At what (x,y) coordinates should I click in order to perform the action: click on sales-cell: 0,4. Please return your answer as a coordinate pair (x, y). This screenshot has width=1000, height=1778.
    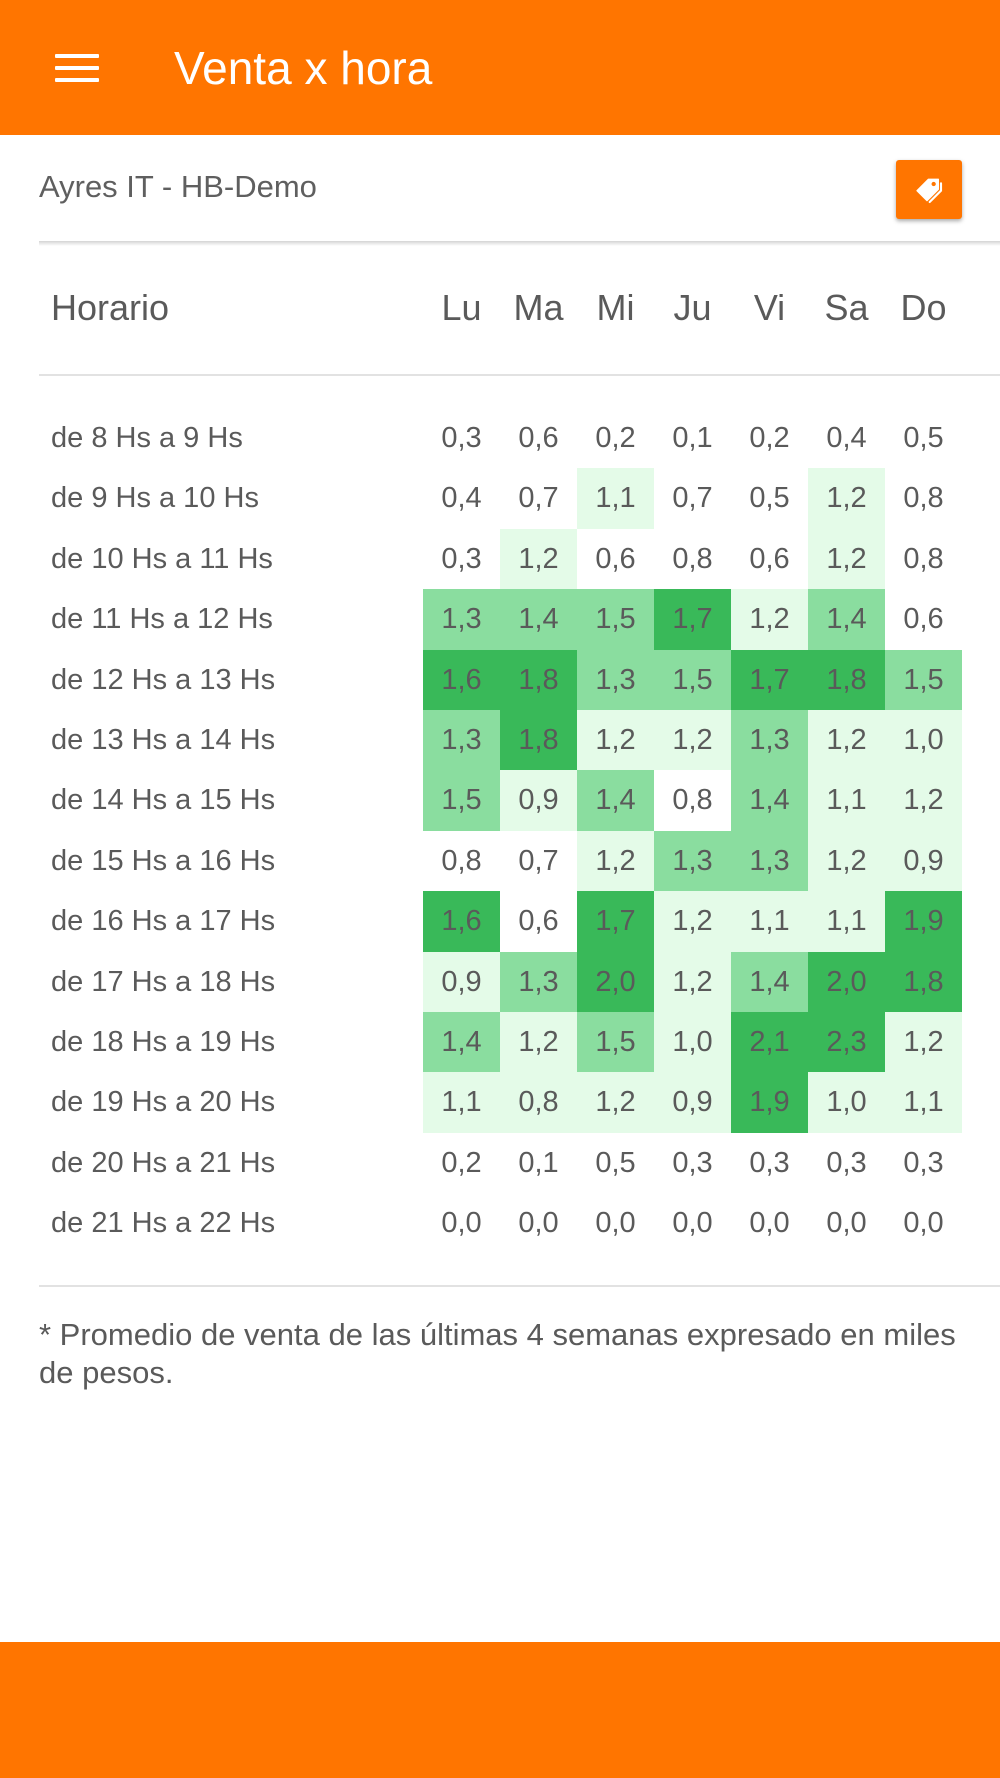
    Looking at the image, I should click on (461, 498).